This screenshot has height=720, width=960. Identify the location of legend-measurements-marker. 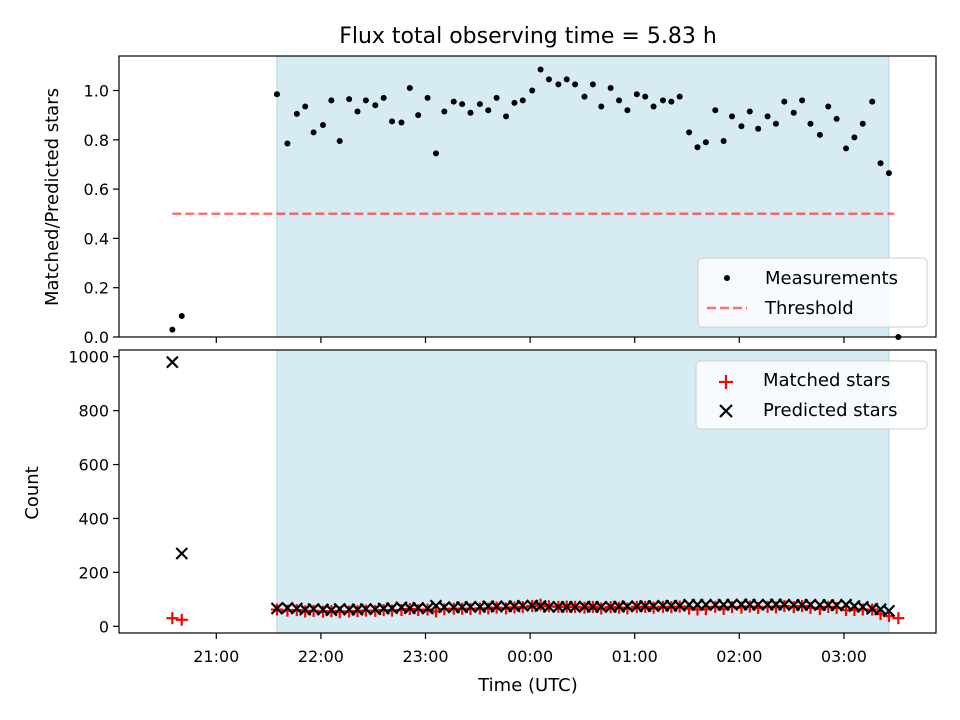
(727, 278).